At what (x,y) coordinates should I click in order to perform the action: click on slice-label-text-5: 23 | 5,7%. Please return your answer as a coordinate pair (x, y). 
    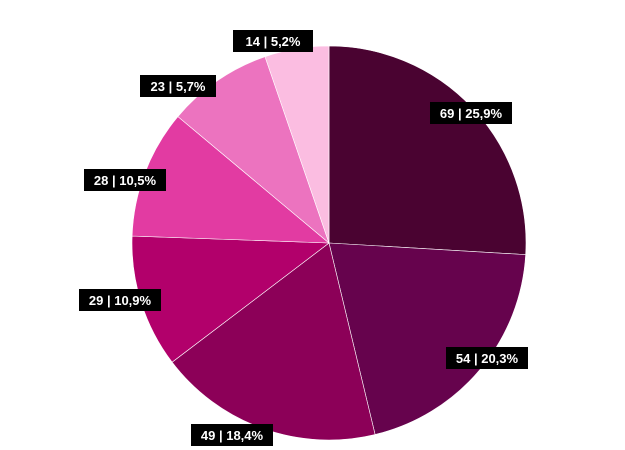
    Looking at the image, I should click on (178, 86).